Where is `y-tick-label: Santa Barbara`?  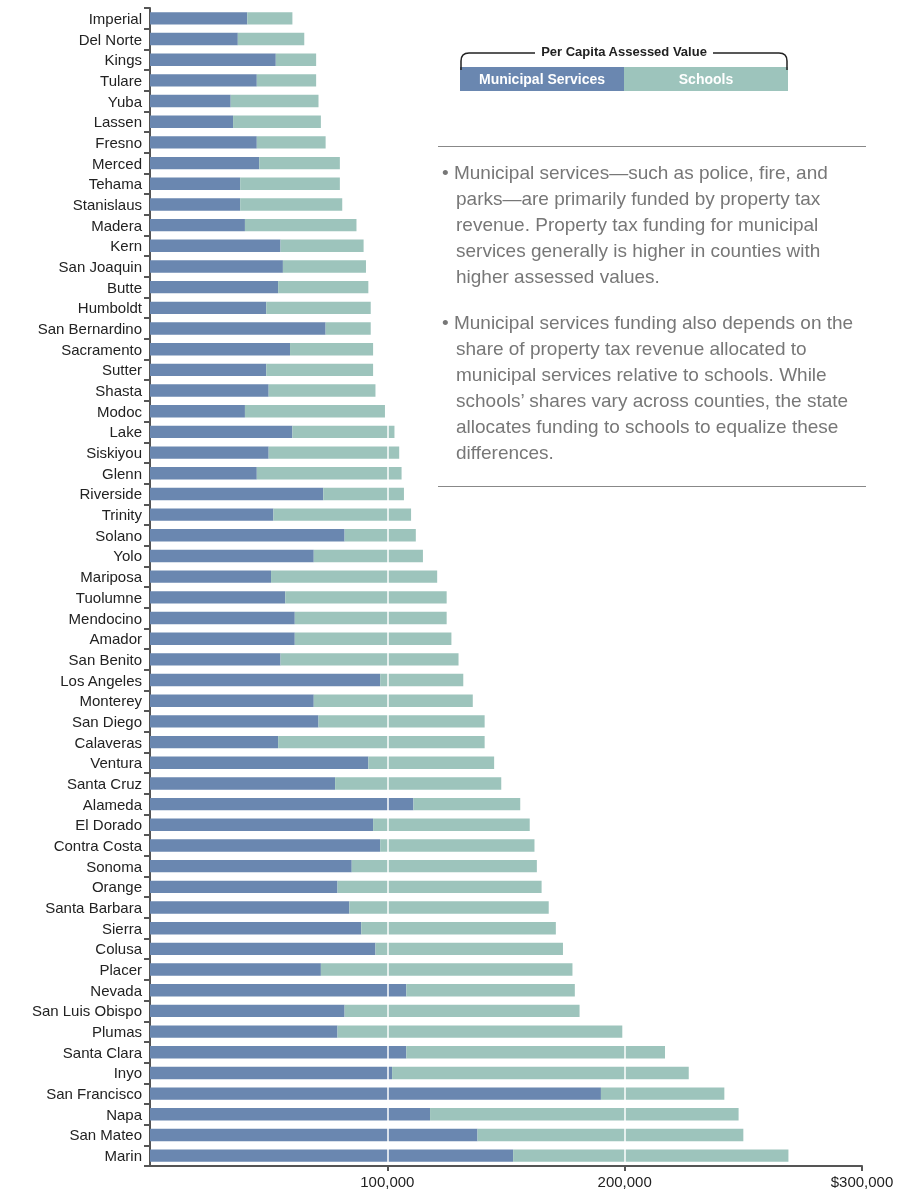 y-tick-label: Santa Barbara is located at coordinates (94, 908).